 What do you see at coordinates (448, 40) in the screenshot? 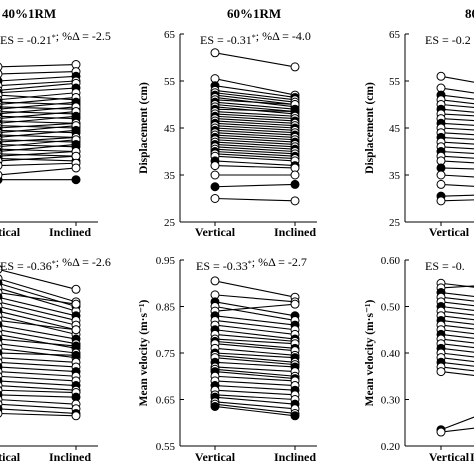
I see `annotation: ES = -0.2` at bounding box center [448, 40].